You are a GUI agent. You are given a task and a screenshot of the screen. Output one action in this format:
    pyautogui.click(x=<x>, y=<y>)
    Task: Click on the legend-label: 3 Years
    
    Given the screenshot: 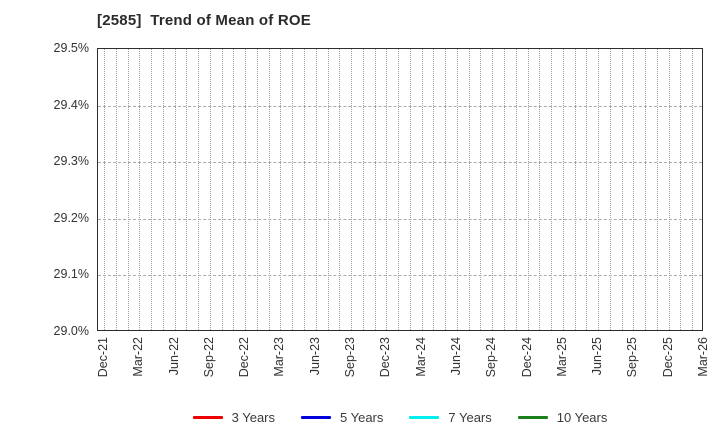 What is the action you would take?
    pyautogui.click(x=253, y=417)
    